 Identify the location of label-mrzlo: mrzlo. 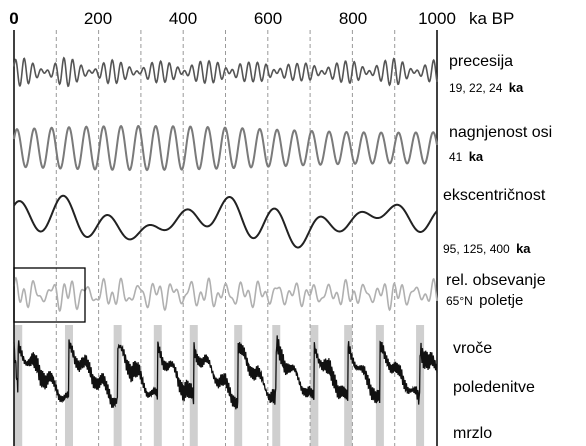
(472, 433).